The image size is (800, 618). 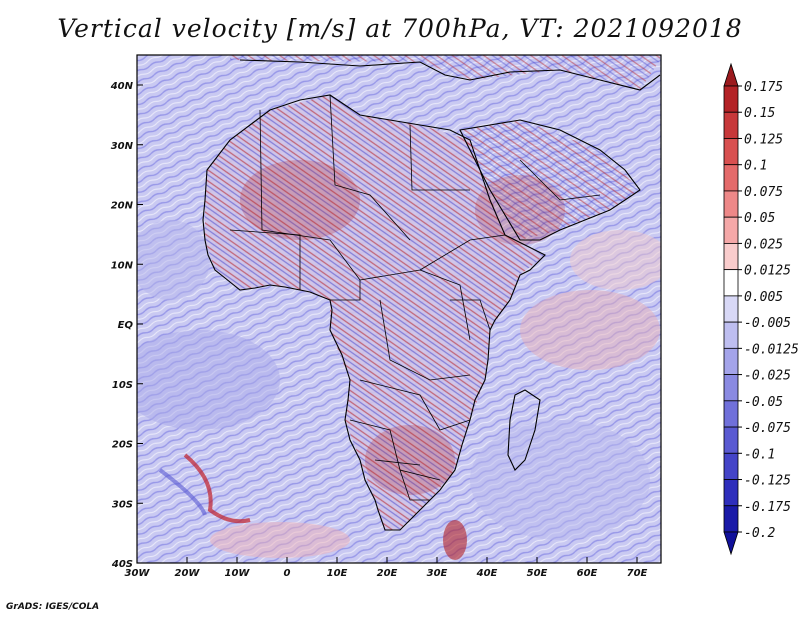 I want to click on y-tick-label: 20N, so click(x=122, y=206).